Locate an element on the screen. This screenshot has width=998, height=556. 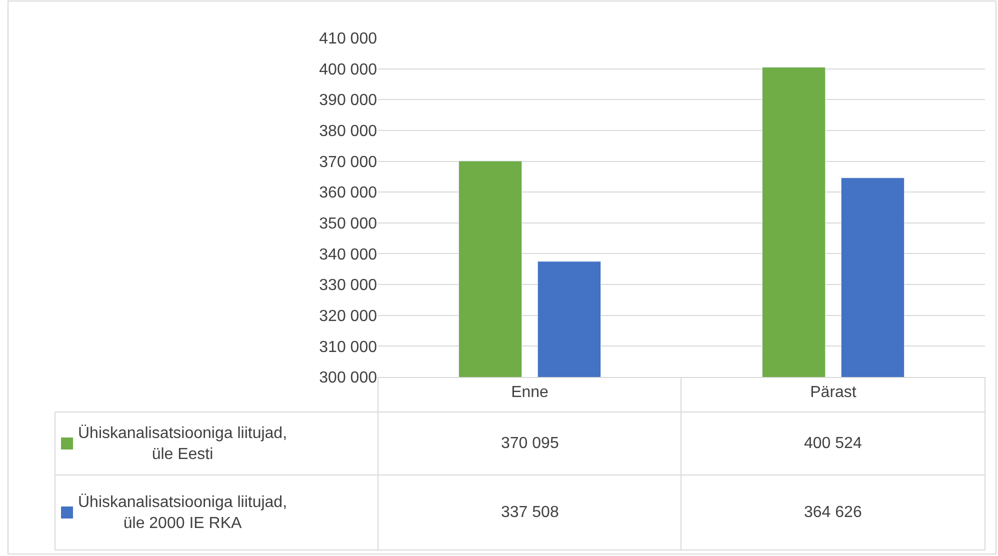
y-tick-label: 400 000 is located at coordinates (348, 69).